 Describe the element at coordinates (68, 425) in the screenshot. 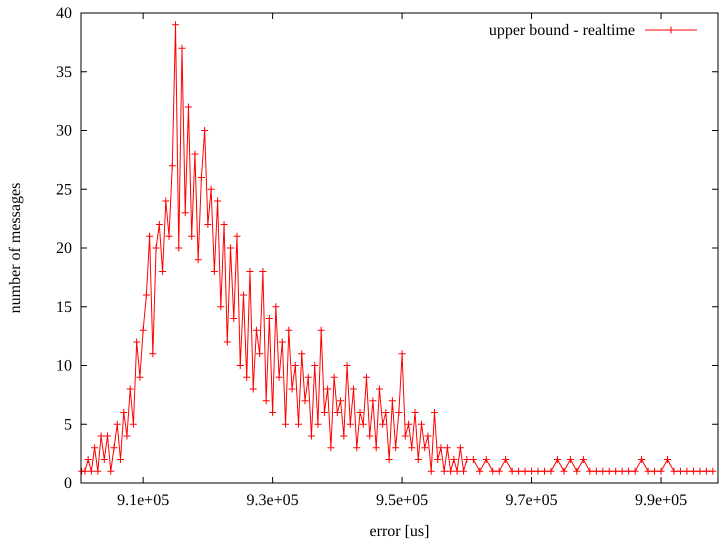

I see `y-tick-label: 5` at that location.